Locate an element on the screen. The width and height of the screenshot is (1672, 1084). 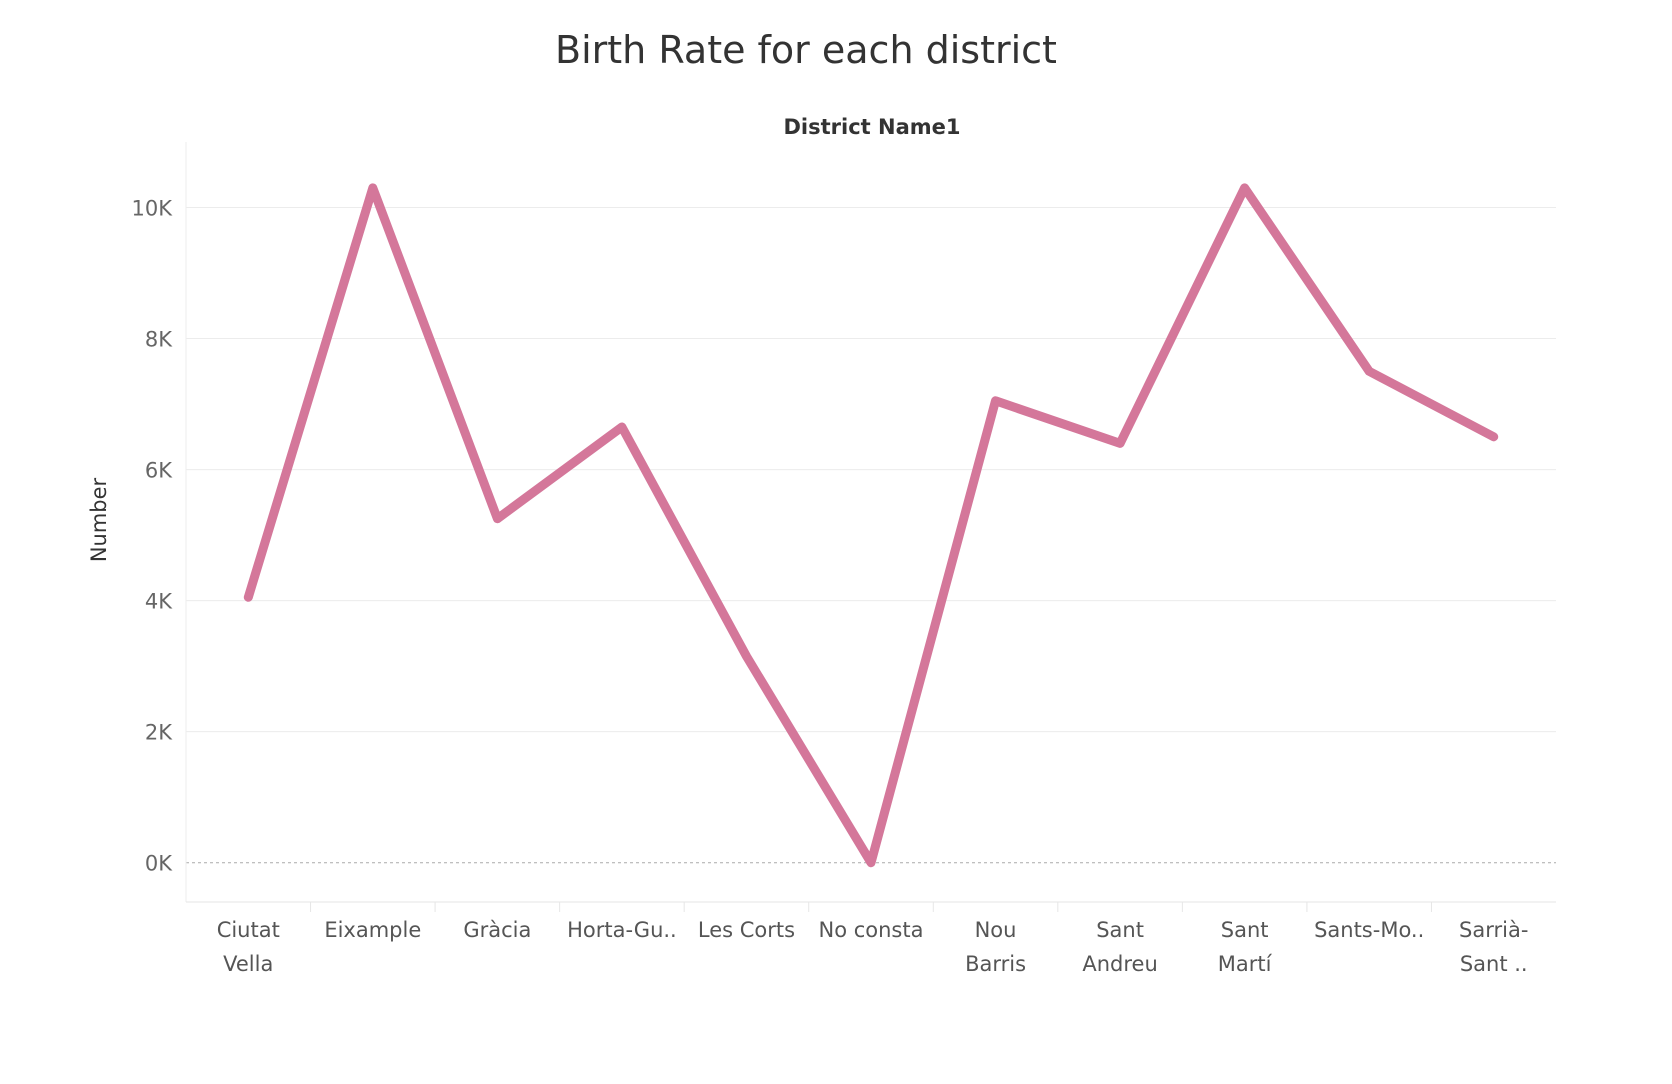
y-axis-ticks: 0K 2K 4K 6K 8K 10K is located at coordinates (153, 536).